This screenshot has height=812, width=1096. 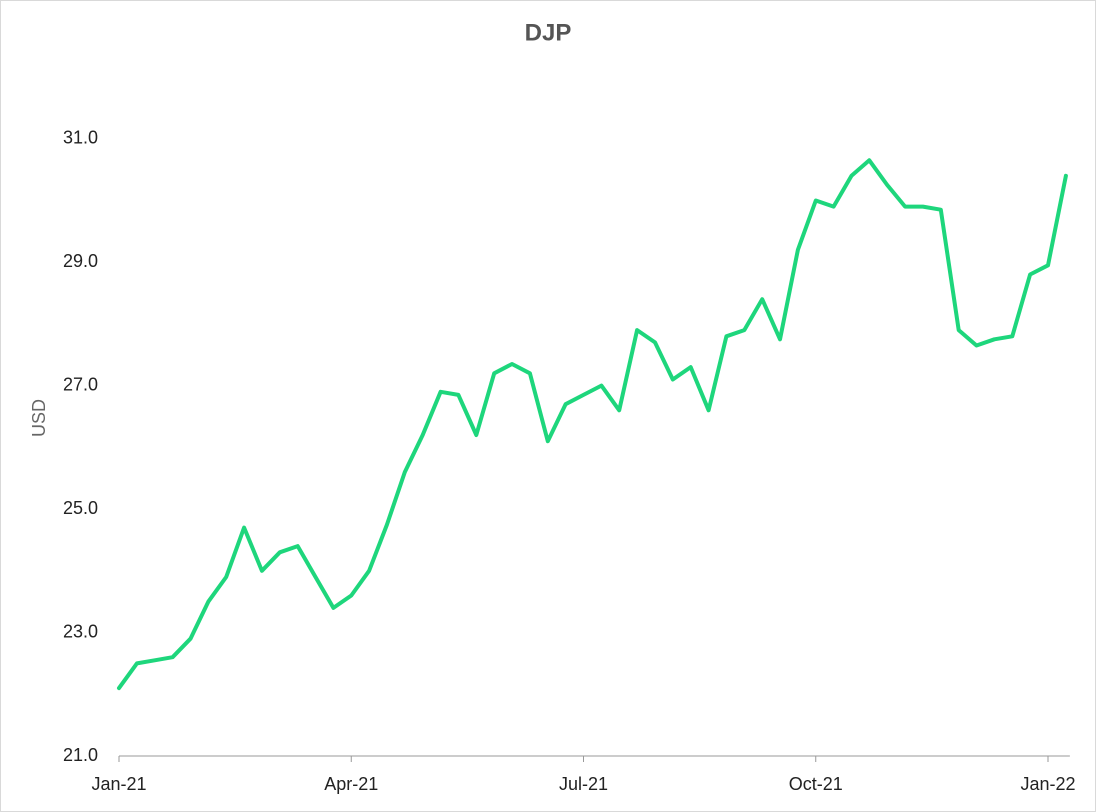 I want to click on x-tick-label: Jan-22, so click(x=1047, y=784).